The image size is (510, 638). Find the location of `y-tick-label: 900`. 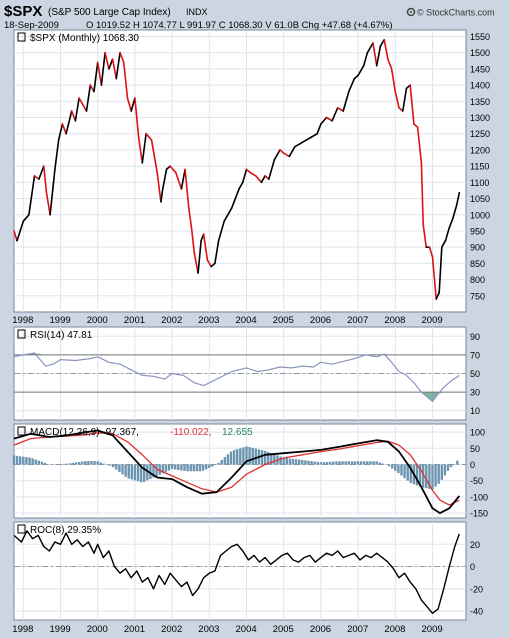

y-tick-label: 900 is located at coordinates (477, 248).